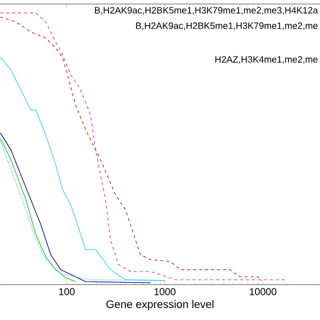 The width and height of the screenshot is (320, 320). What do you see at coordinates (206, 11) in the screenshot?
I see `annotation: B,H2AK9ac,H2BK5me1,H3K79me1,me2,me3,H4K12a` at bounding box center [206, 11].